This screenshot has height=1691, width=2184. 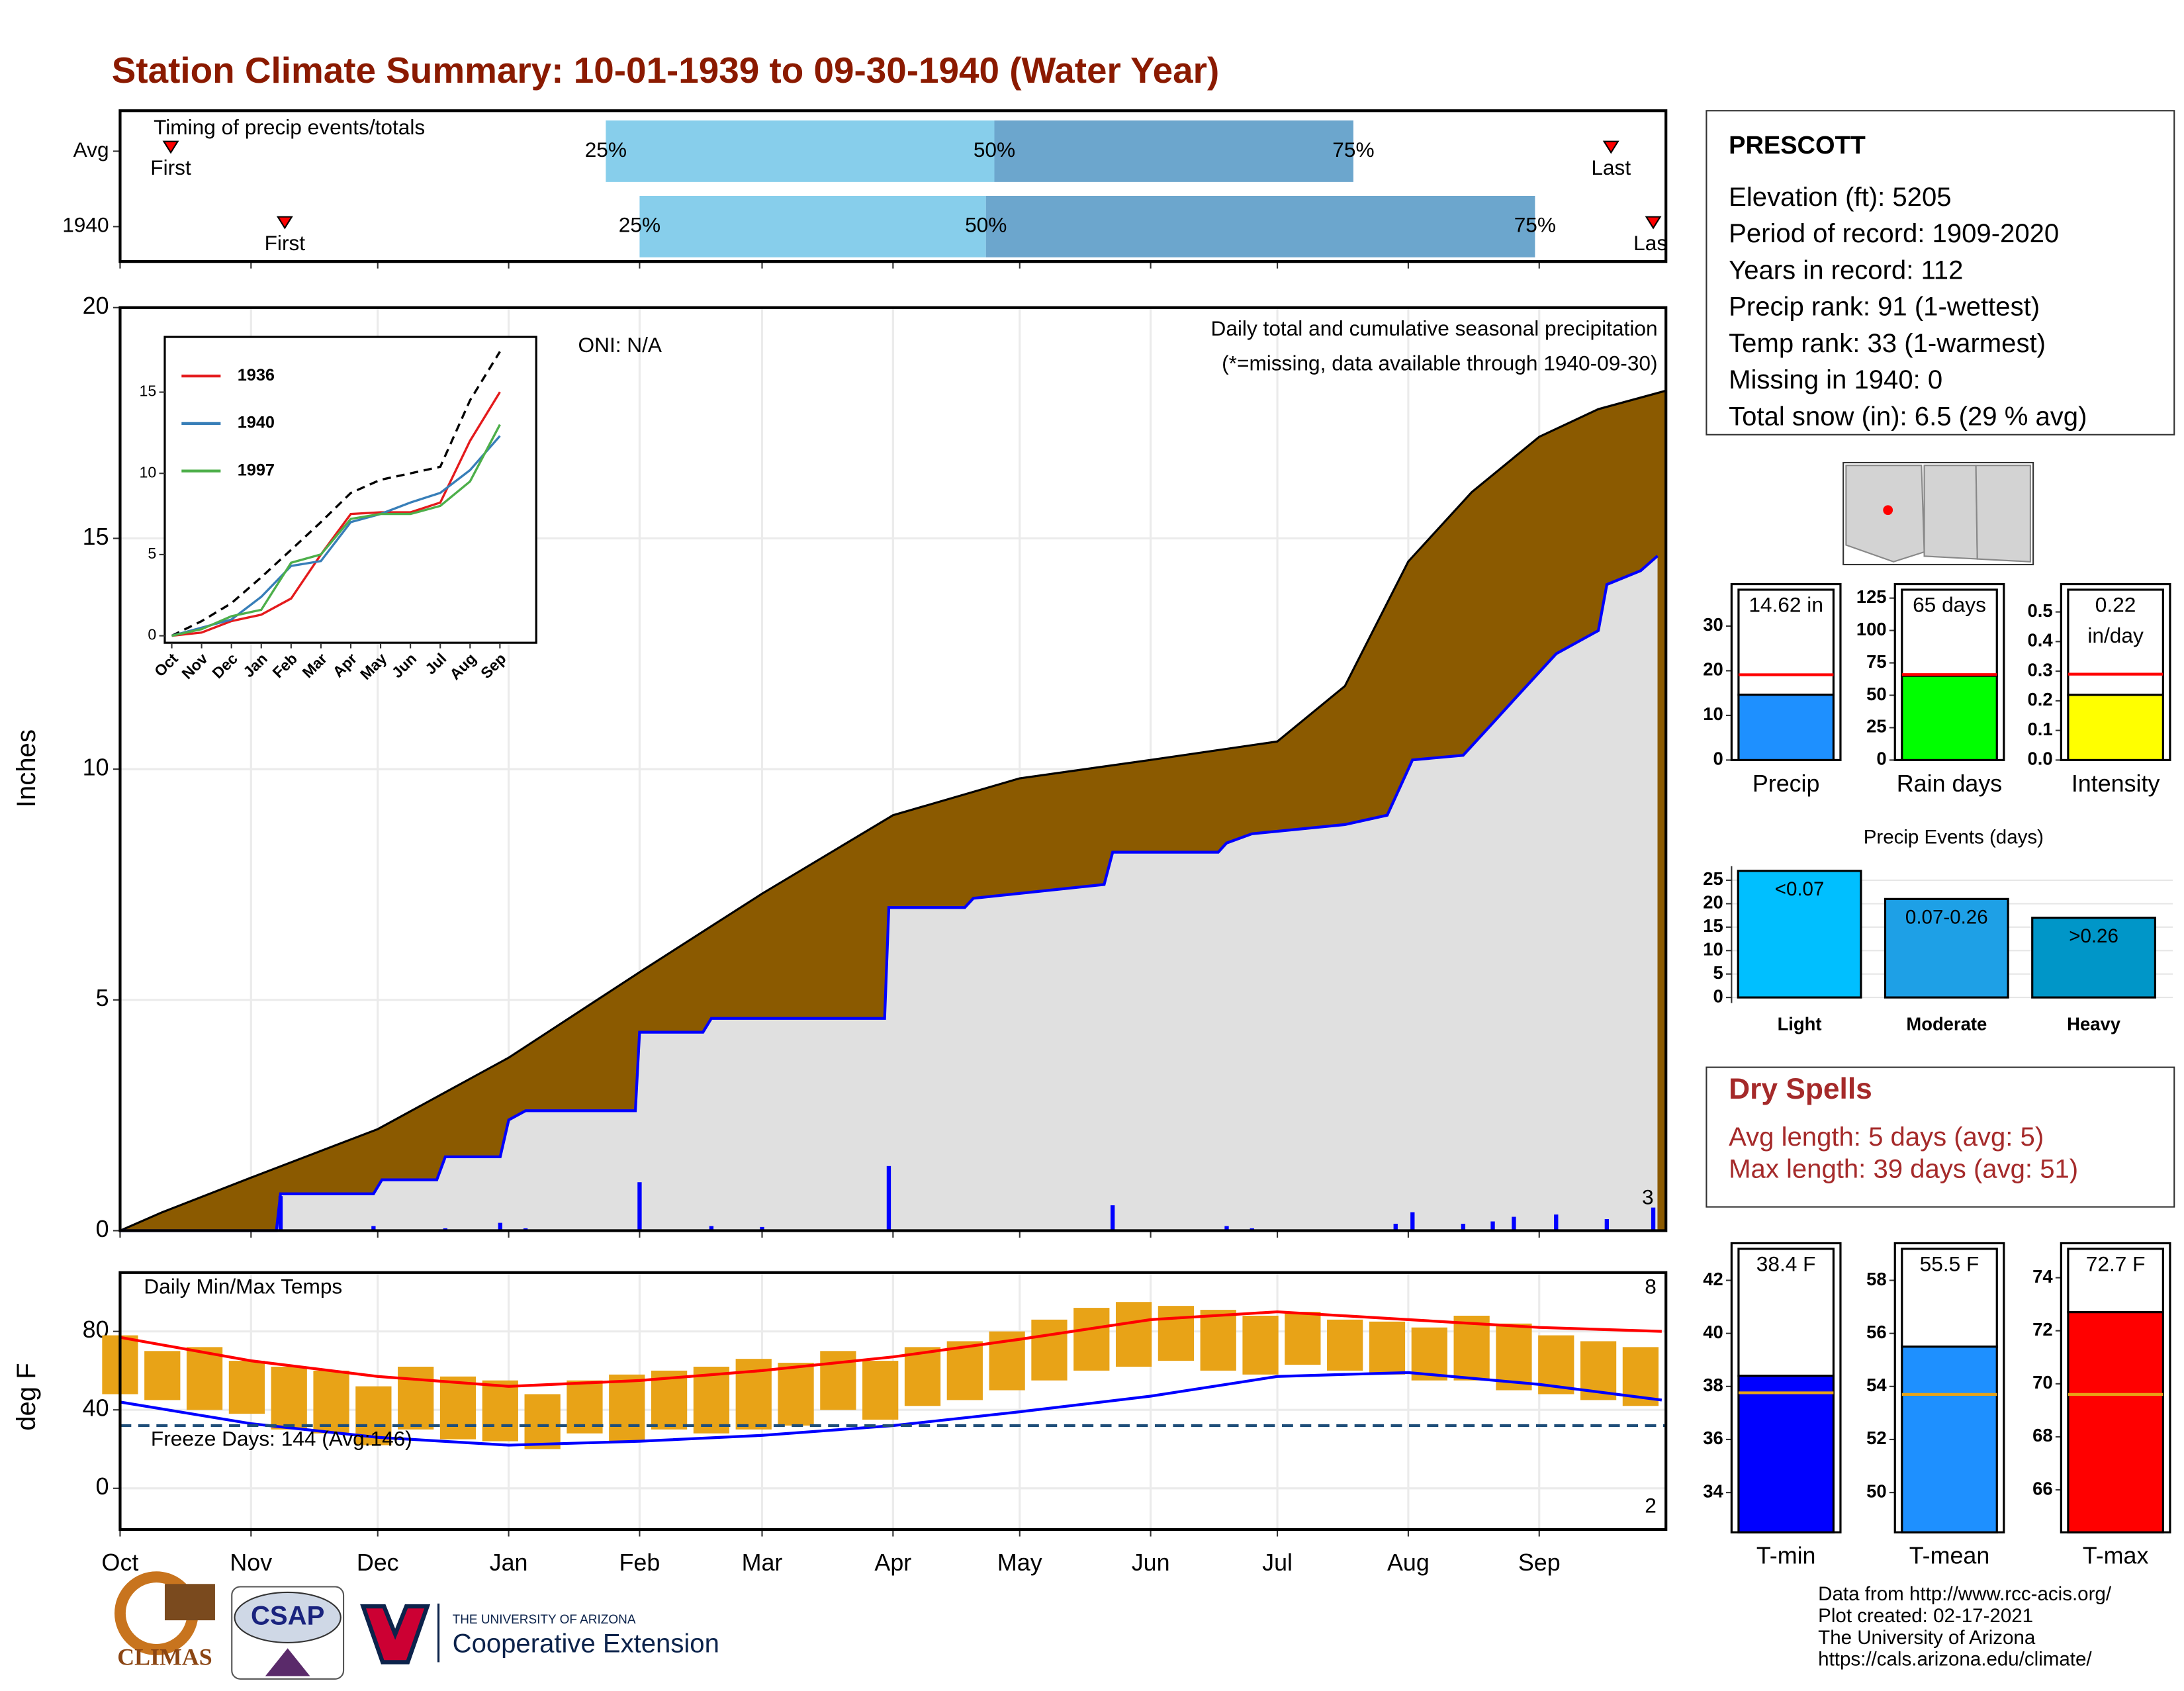 I want to click on y-tick-label: 58, so click(x=1876, y=1279).